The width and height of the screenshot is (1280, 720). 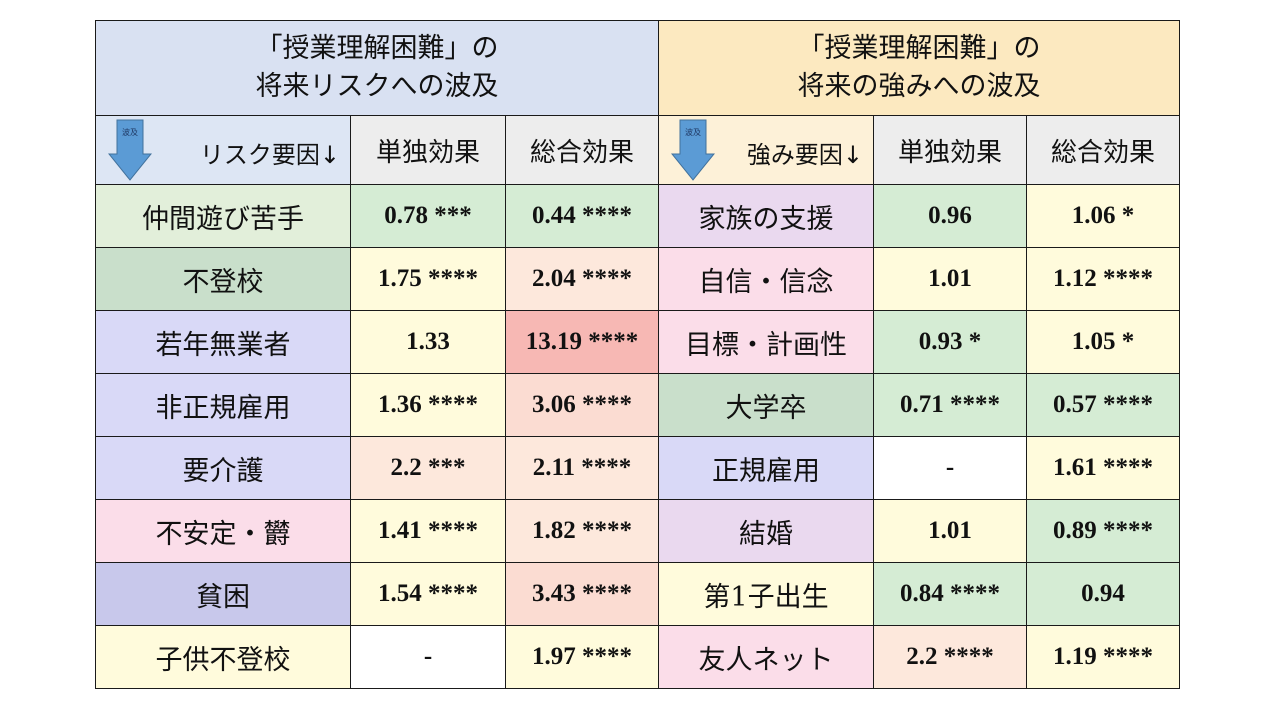 What do you see at coordinates (766, 342) in the screenshot?
I see `right-factor: 目標・計画性` at bounding box center [766, 342].